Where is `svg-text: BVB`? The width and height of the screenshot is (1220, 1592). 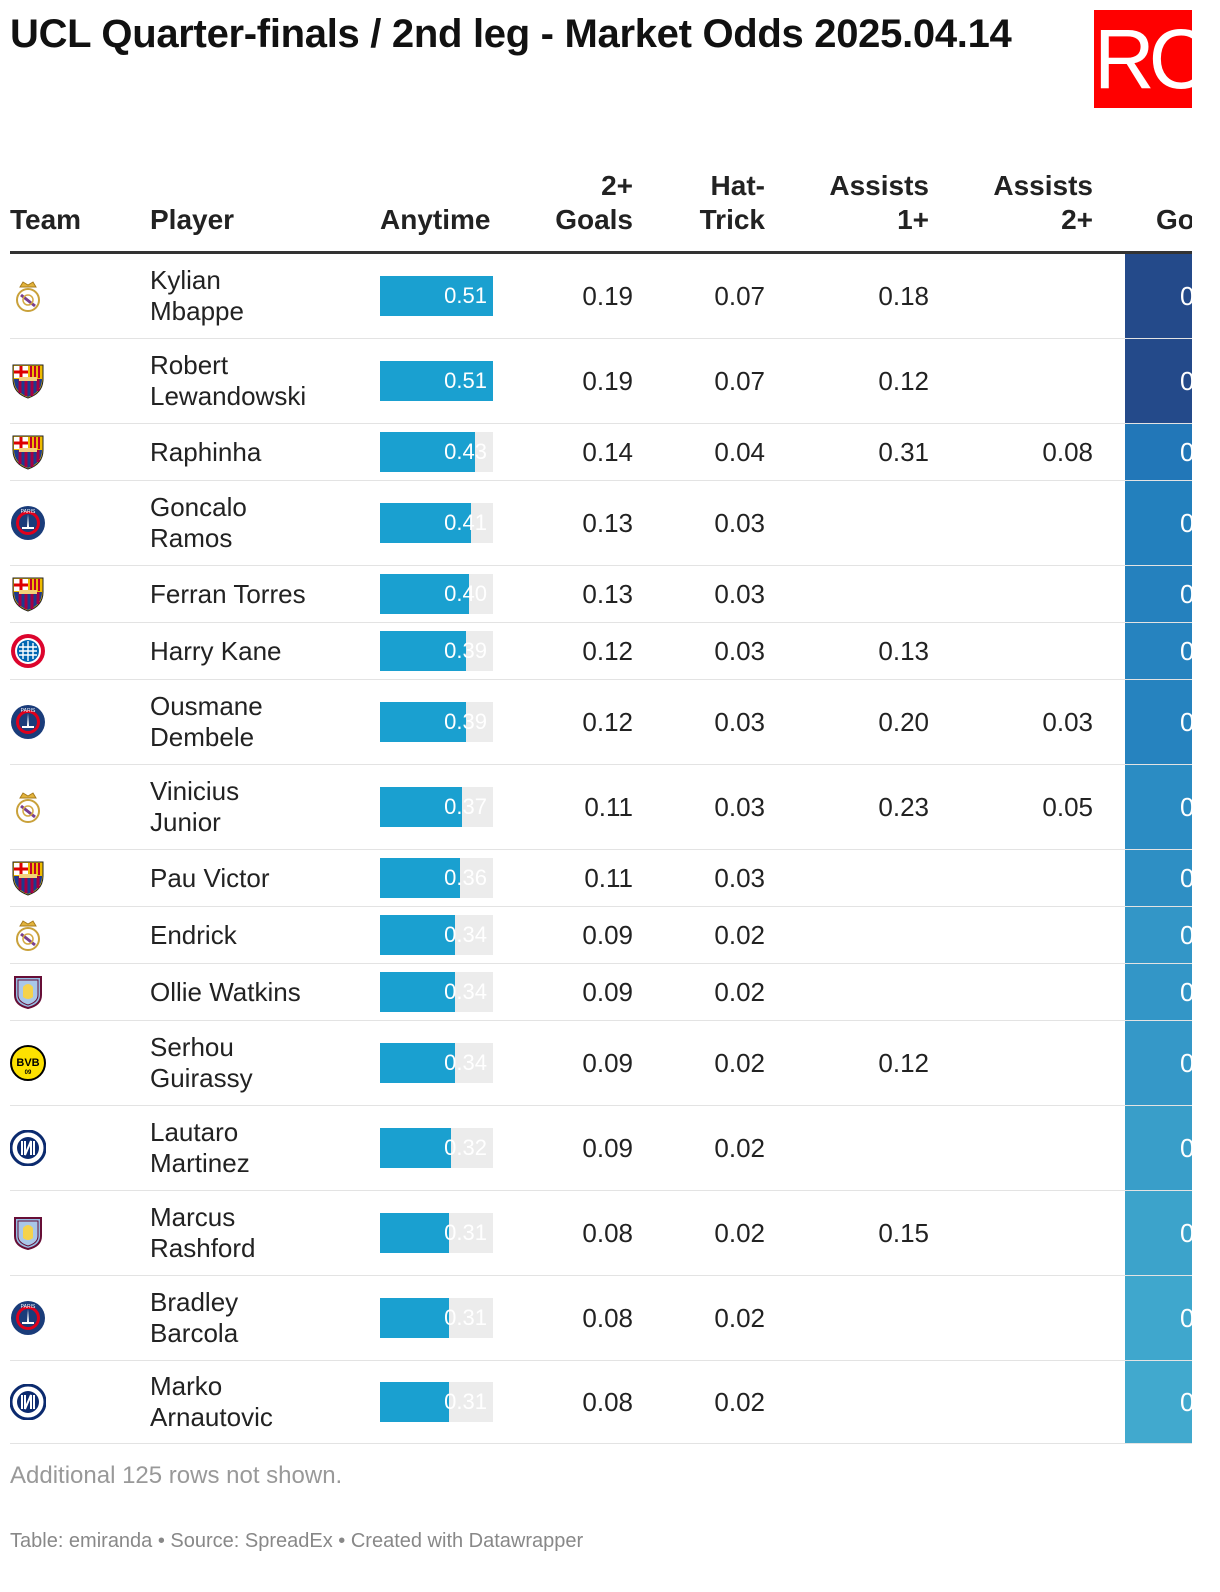 svg-text: BVB is located at coordinates (27, 1063).